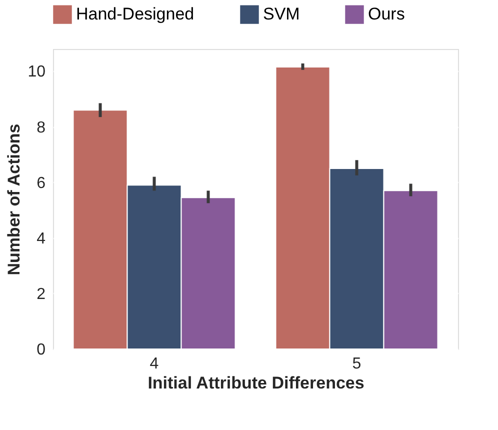  Describe the element at coordinates (14, 200) in the screenshot. I see `y-axis-title: Number of Actions` at that location.